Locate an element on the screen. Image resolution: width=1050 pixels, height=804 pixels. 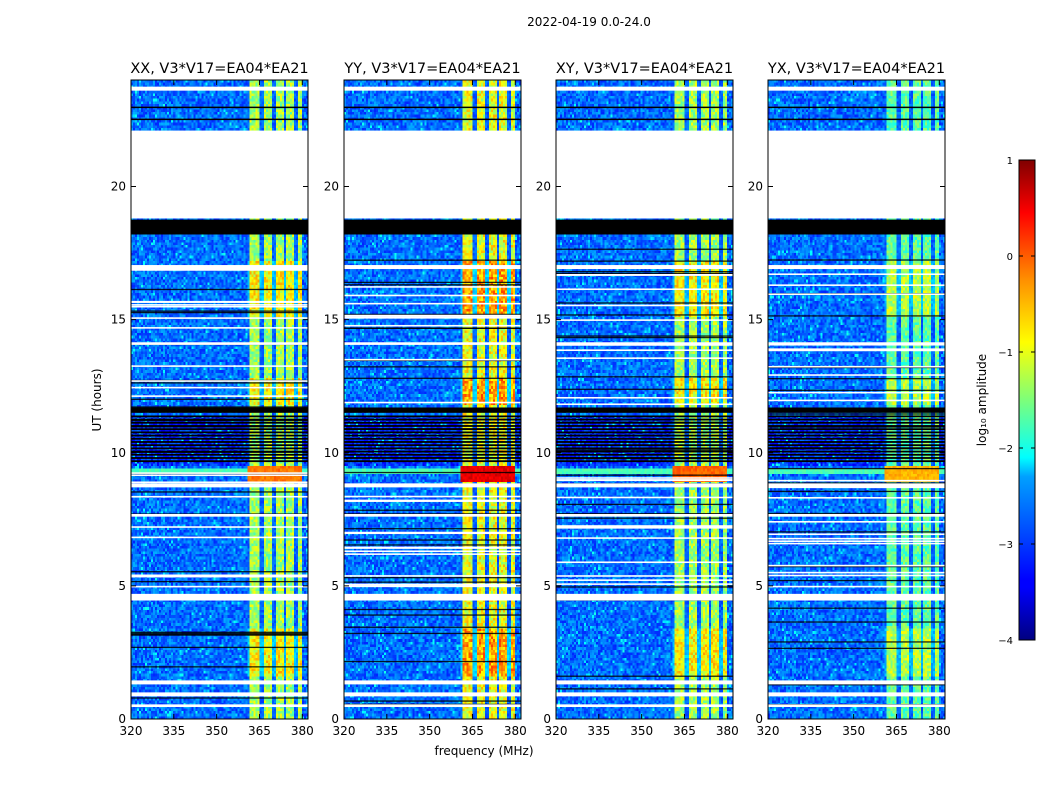
x-tick-label: 320 is located at coordinates (768, 731).